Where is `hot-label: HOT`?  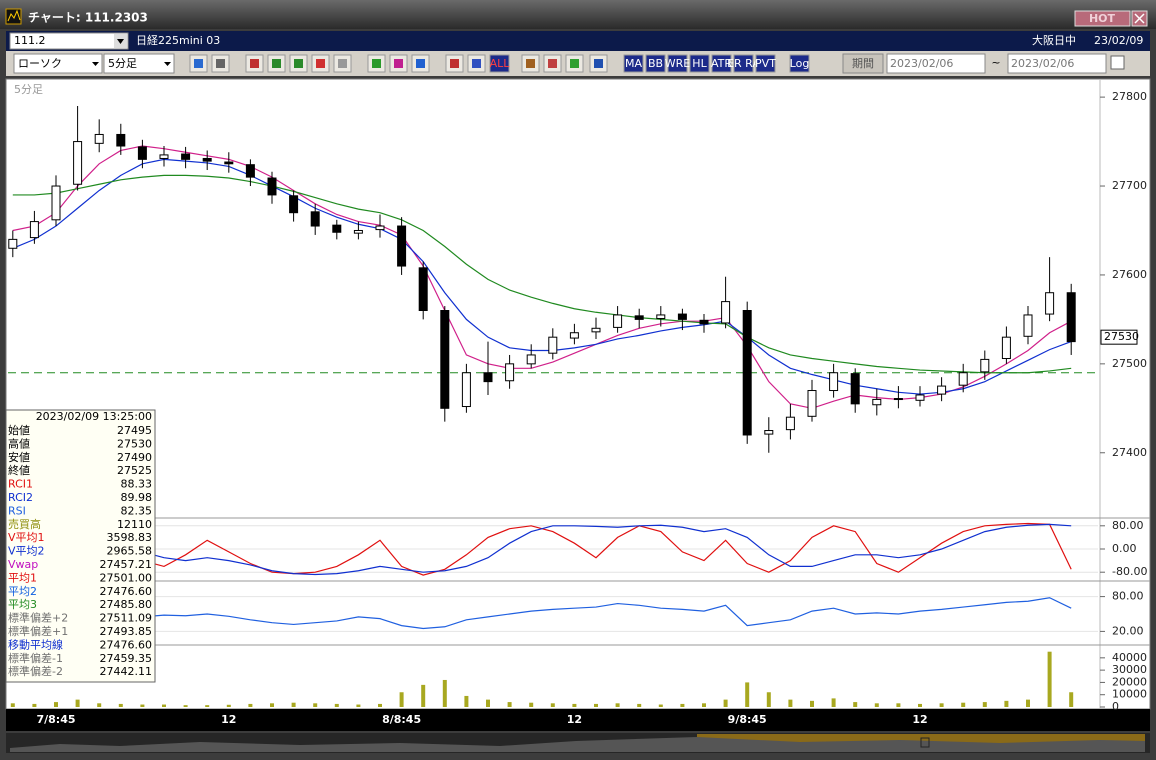 hot-label: HOT is located at coordinates (1102, 18).